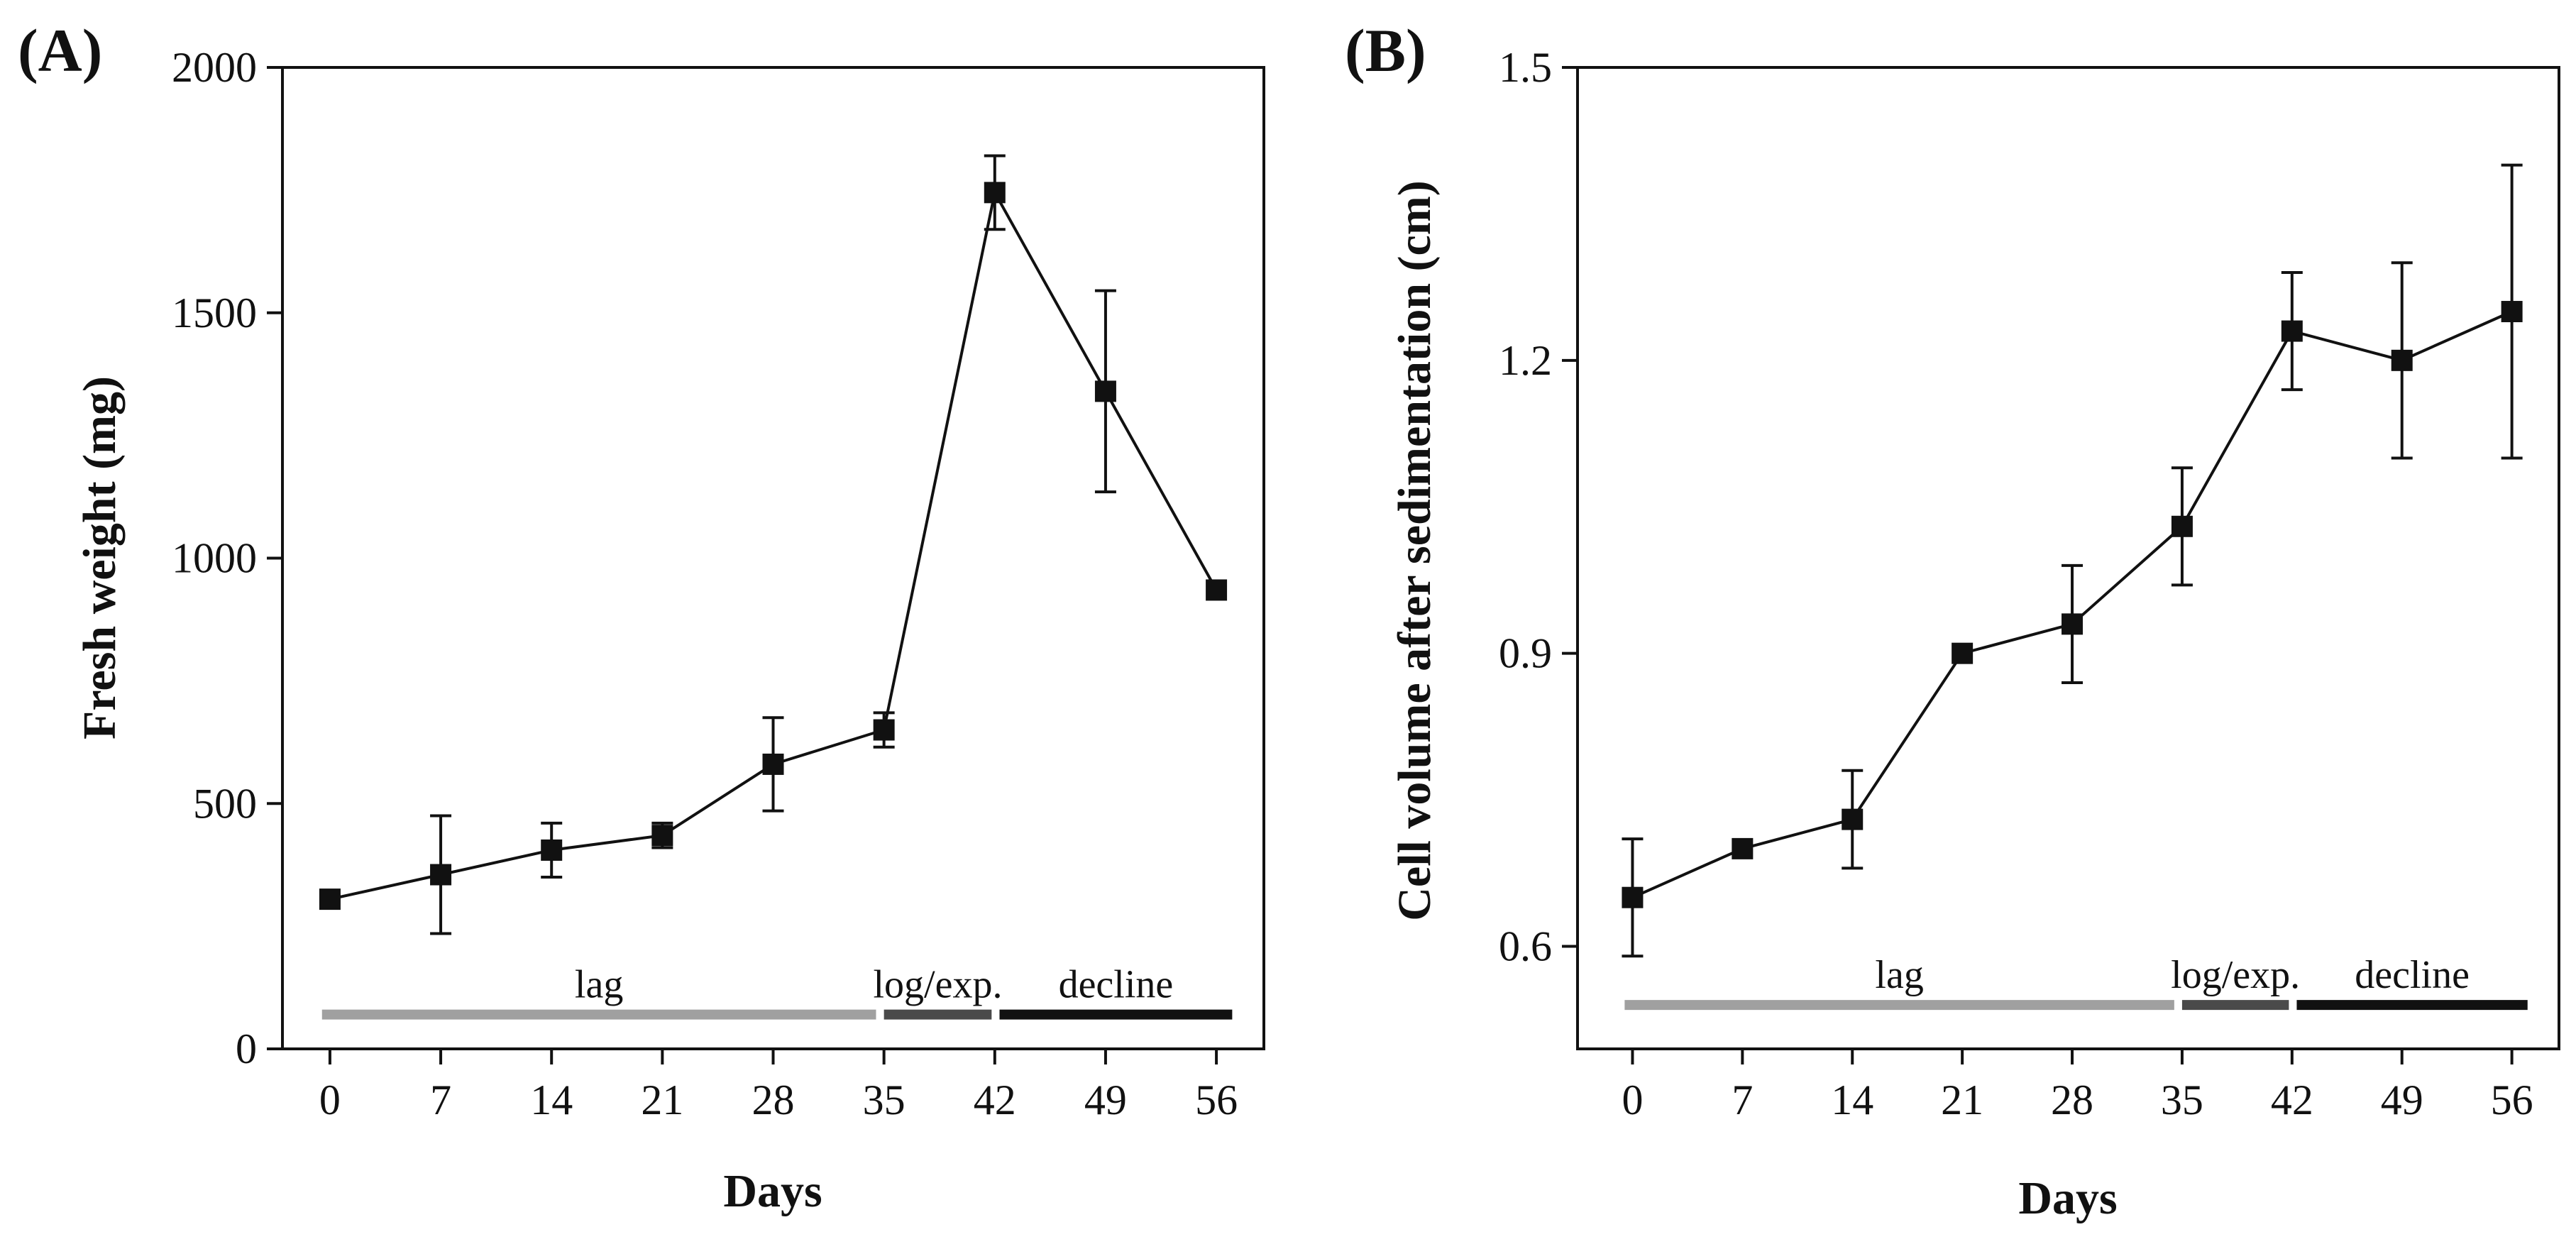 The height and width of the screenshot is (1249, 2576). I want to click on panel-a-y-ticks: 0 500 1000 1500 2000, so click(227, 558).